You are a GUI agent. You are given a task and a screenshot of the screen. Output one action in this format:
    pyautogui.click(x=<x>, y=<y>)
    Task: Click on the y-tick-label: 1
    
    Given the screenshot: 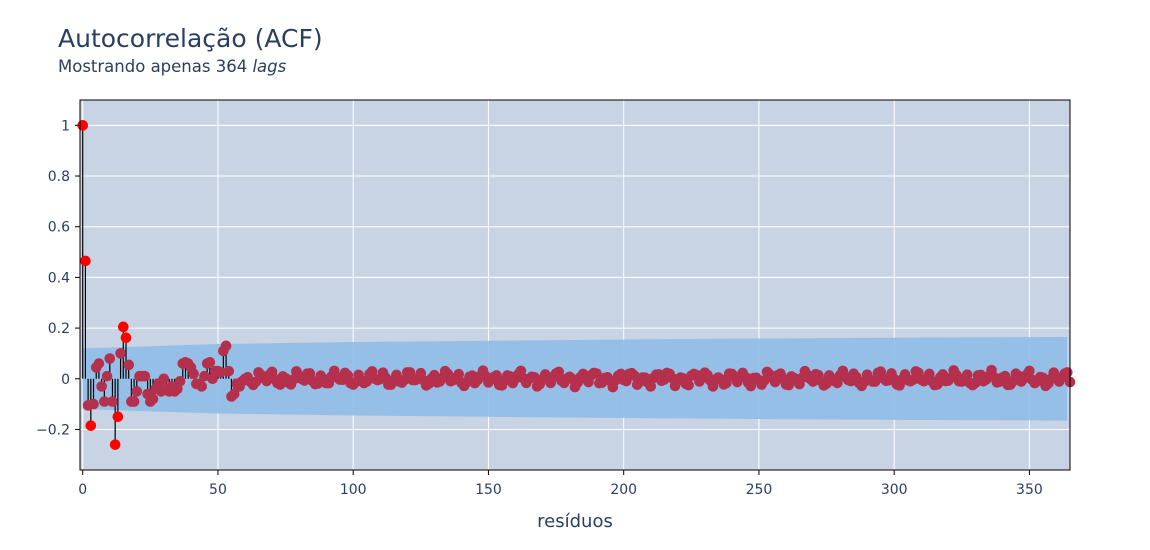 What is the action you would take?
    pyautogui.click(x=65, y=126)
    